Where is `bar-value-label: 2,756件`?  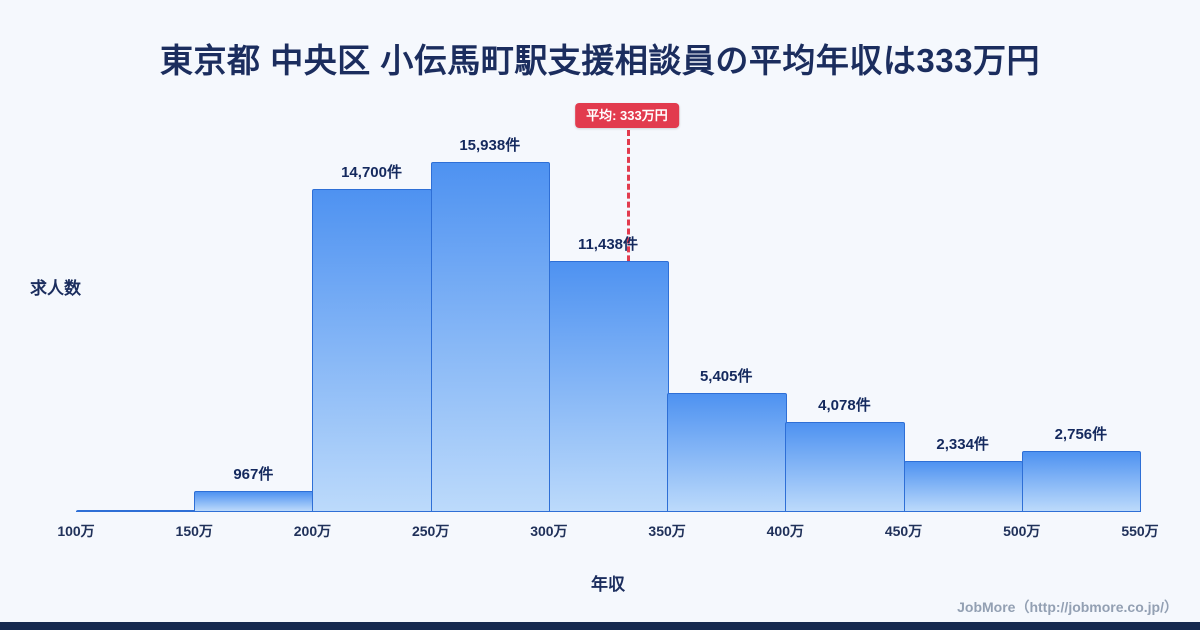 bar-value-label: 2,756件 is located at coordinates (1081, 435).